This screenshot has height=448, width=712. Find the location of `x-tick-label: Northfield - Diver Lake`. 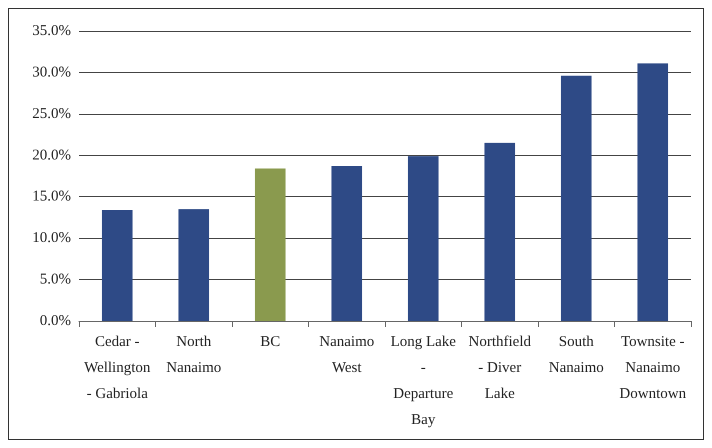

x-tick-label: Northfield - Diver Lake is located at coordinates (500, 368).